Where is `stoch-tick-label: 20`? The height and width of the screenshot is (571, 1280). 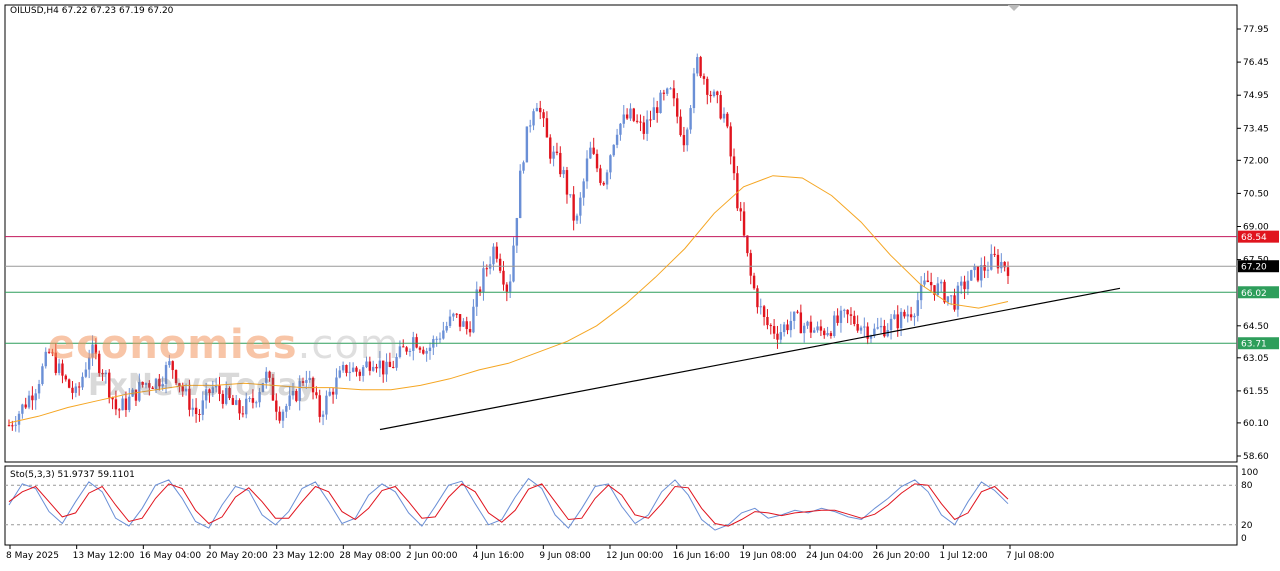
stoch-tick-label: 20 is located at coordinates (1247, 526).